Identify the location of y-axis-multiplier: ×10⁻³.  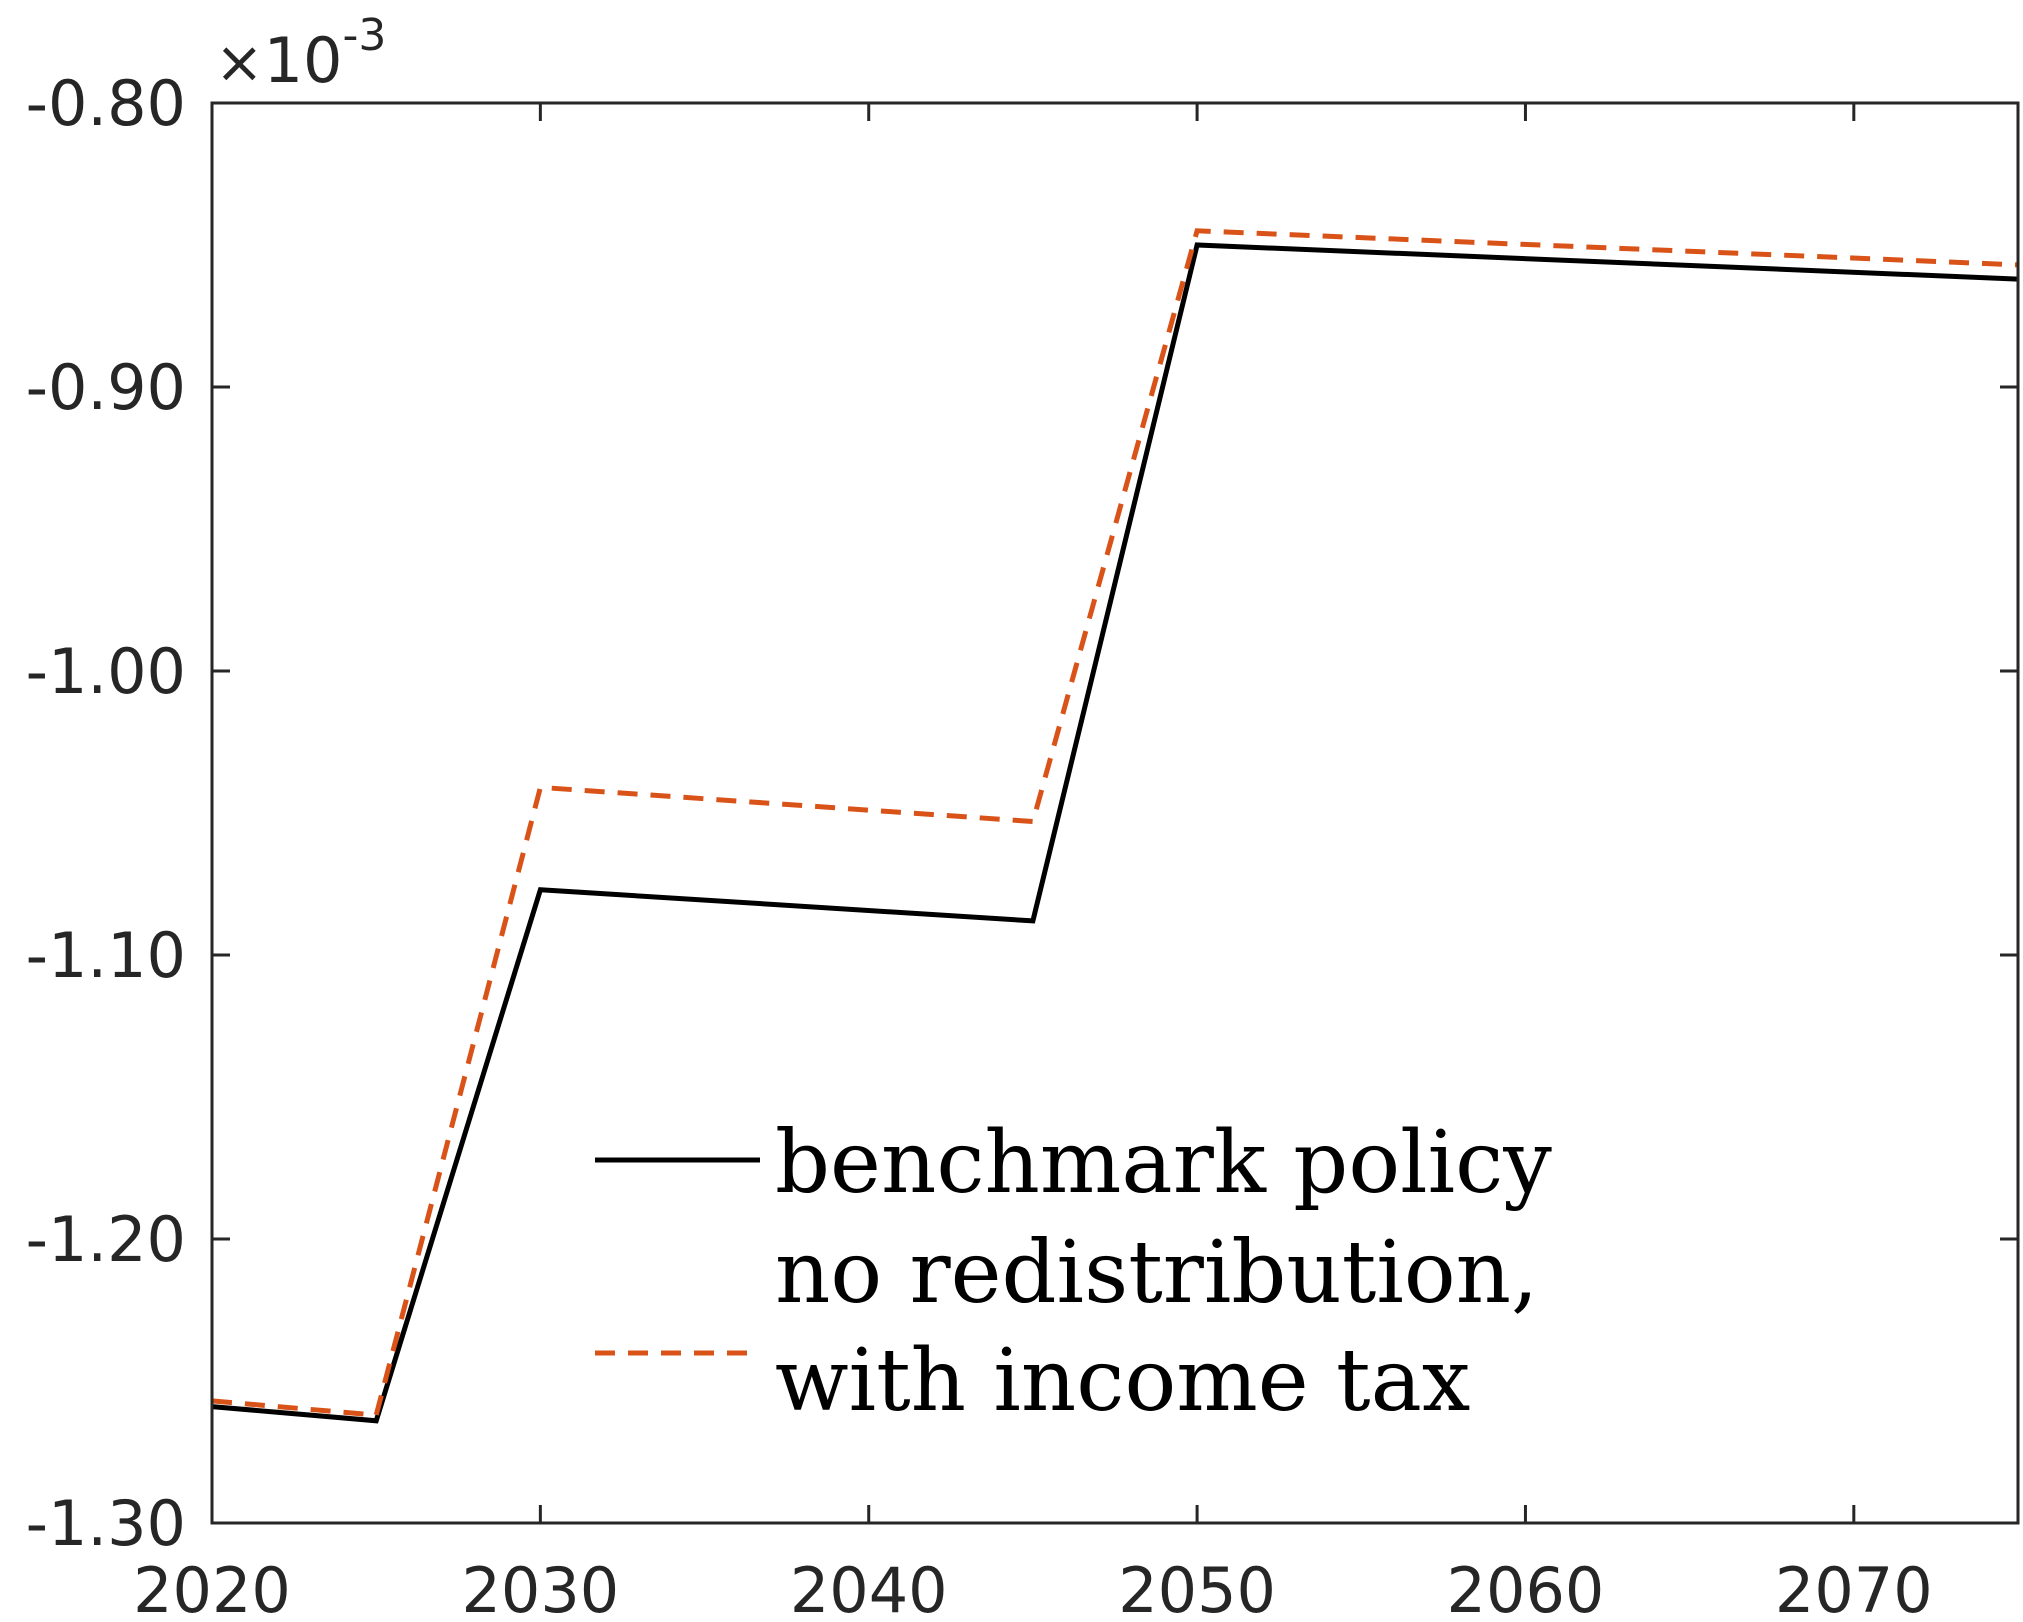
(300, 53).